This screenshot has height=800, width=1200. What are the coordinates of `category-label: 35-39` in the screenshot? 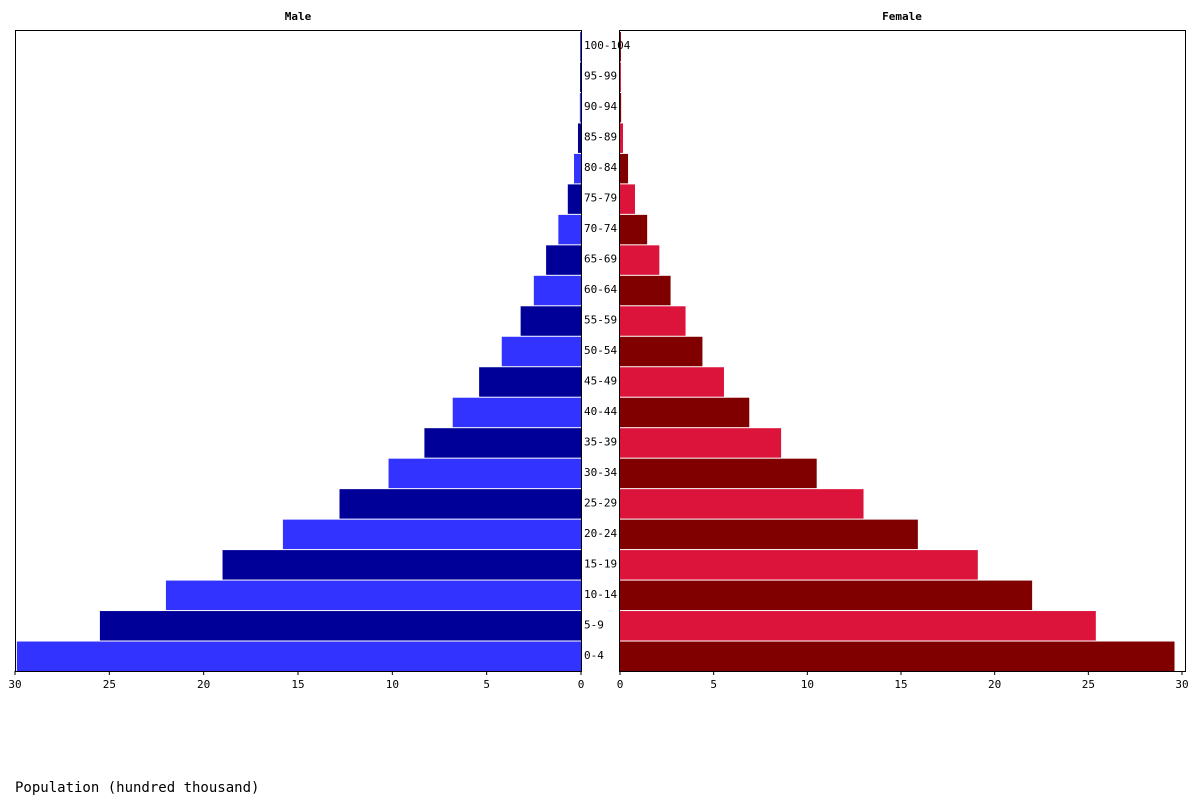 It's located at (600, 441).